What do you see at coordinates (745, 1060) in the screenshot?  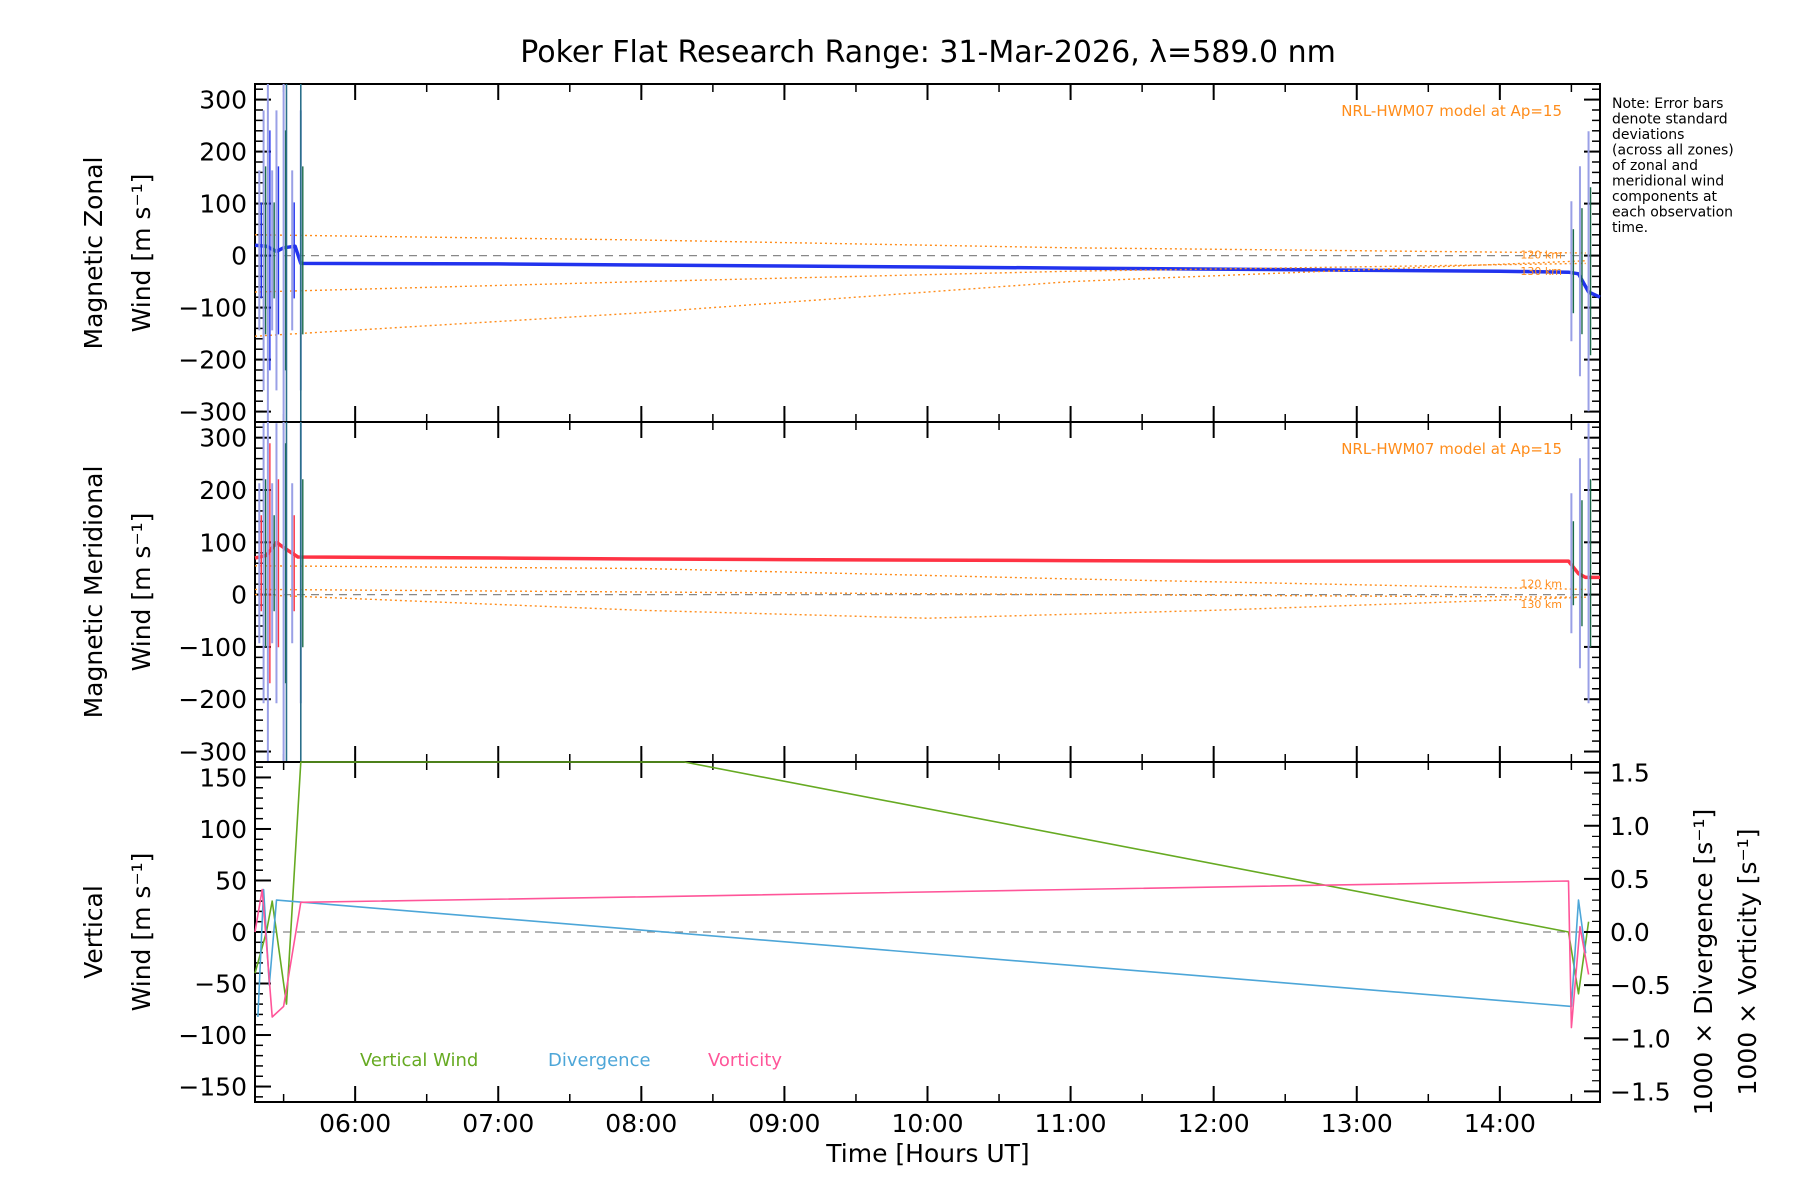 I see `legend-item: Vorticity` at bounding box center [745, 1060].